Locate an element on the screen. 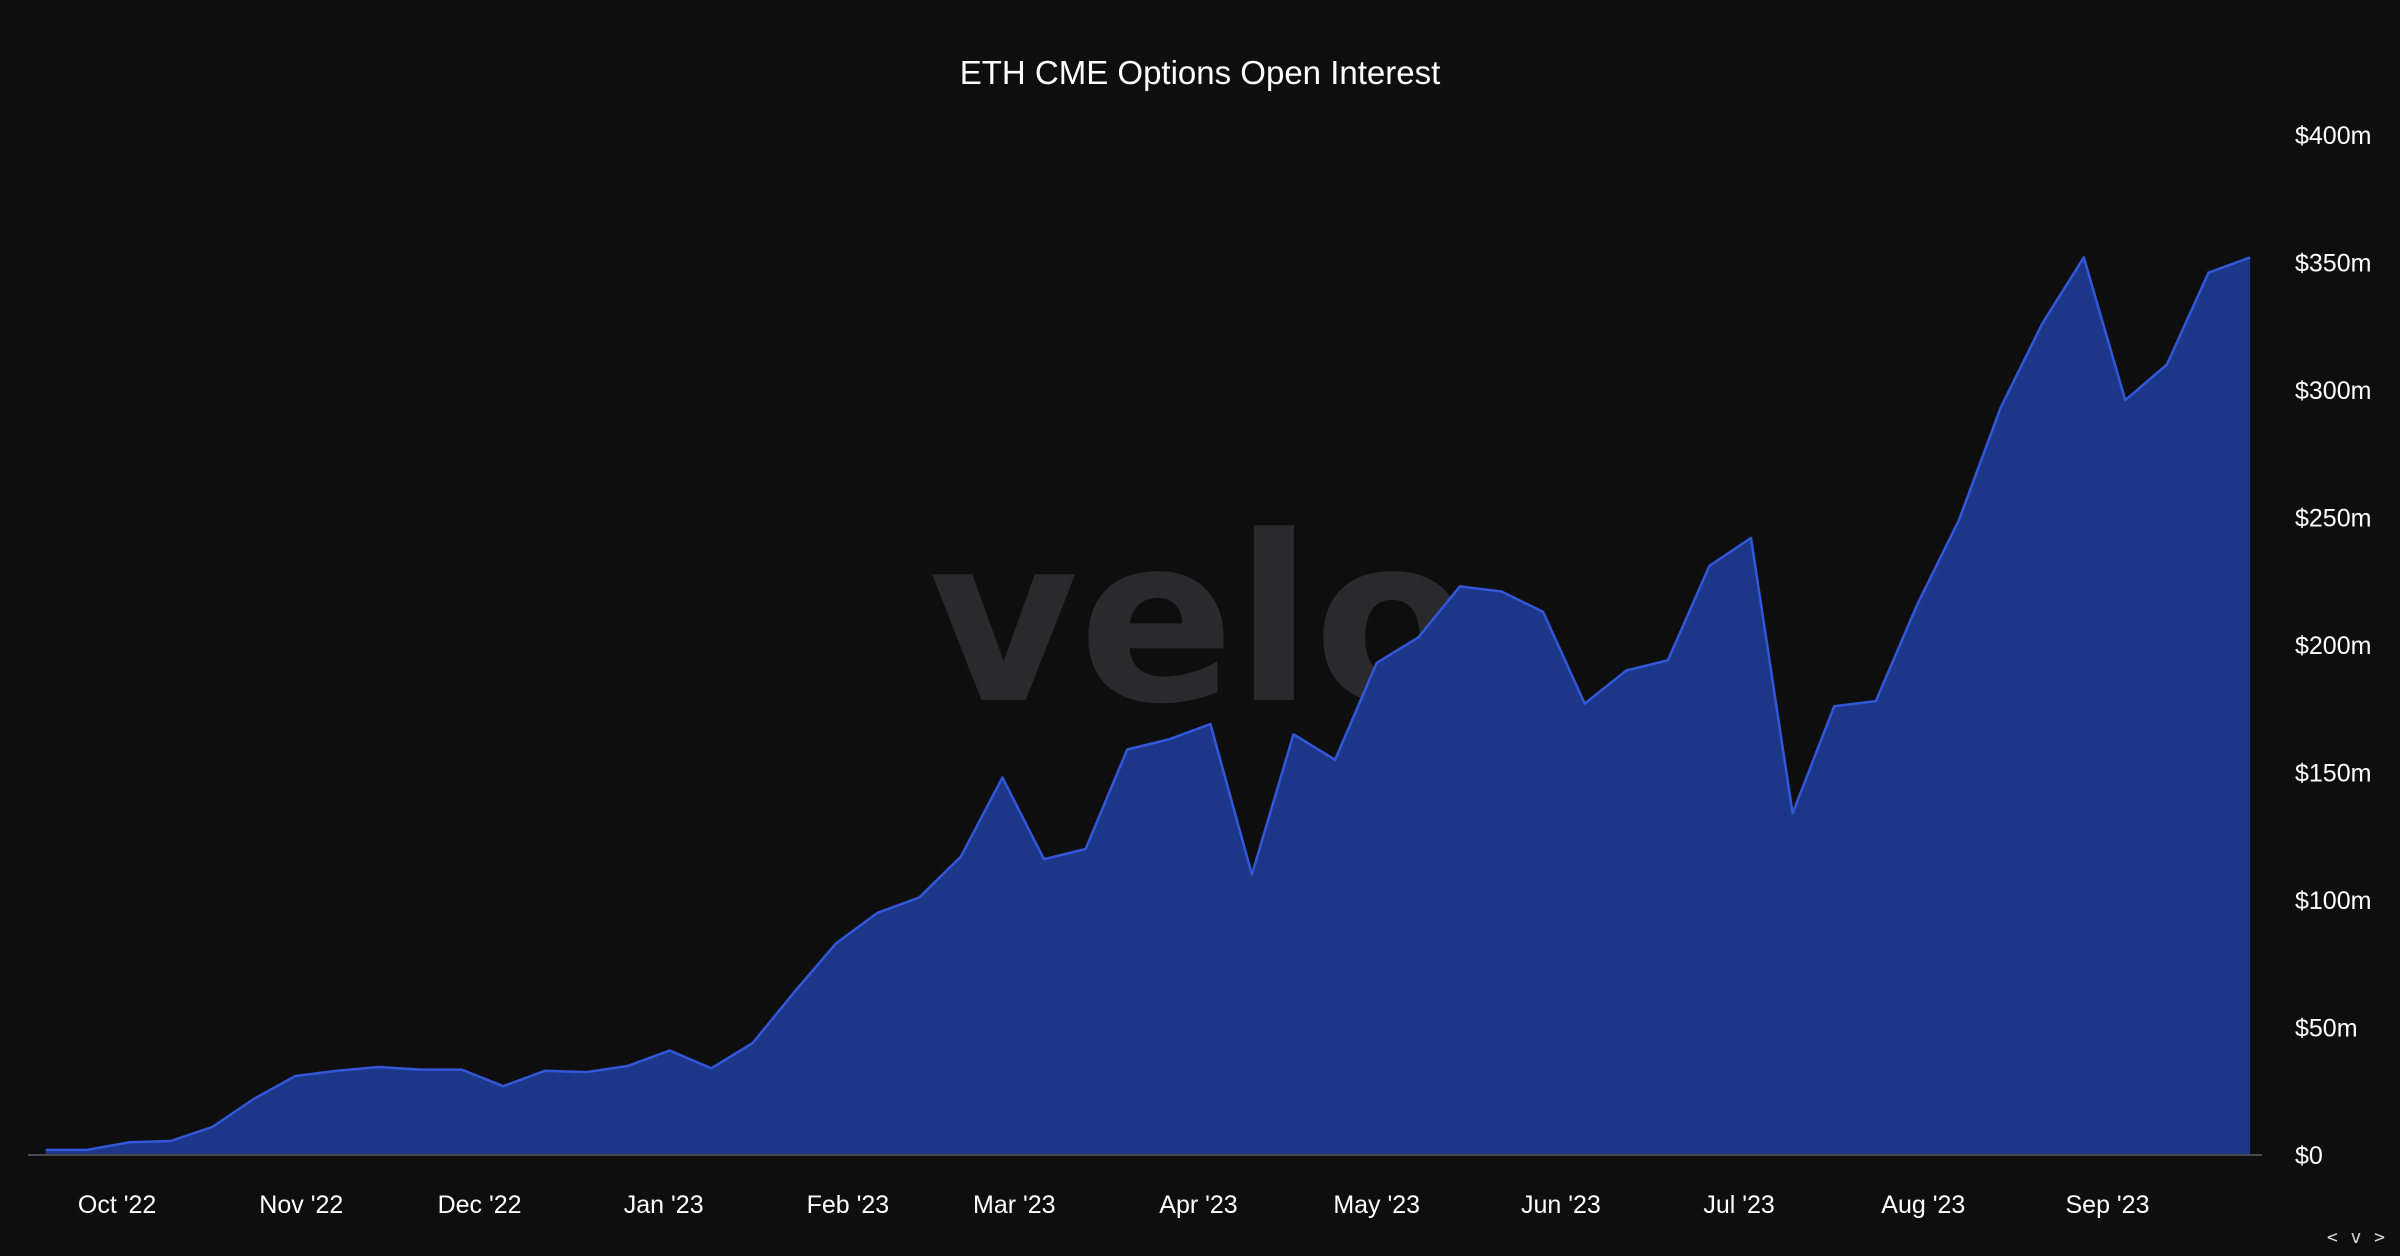  y-tick-label: $300m is located at coordinates (2333, 391).